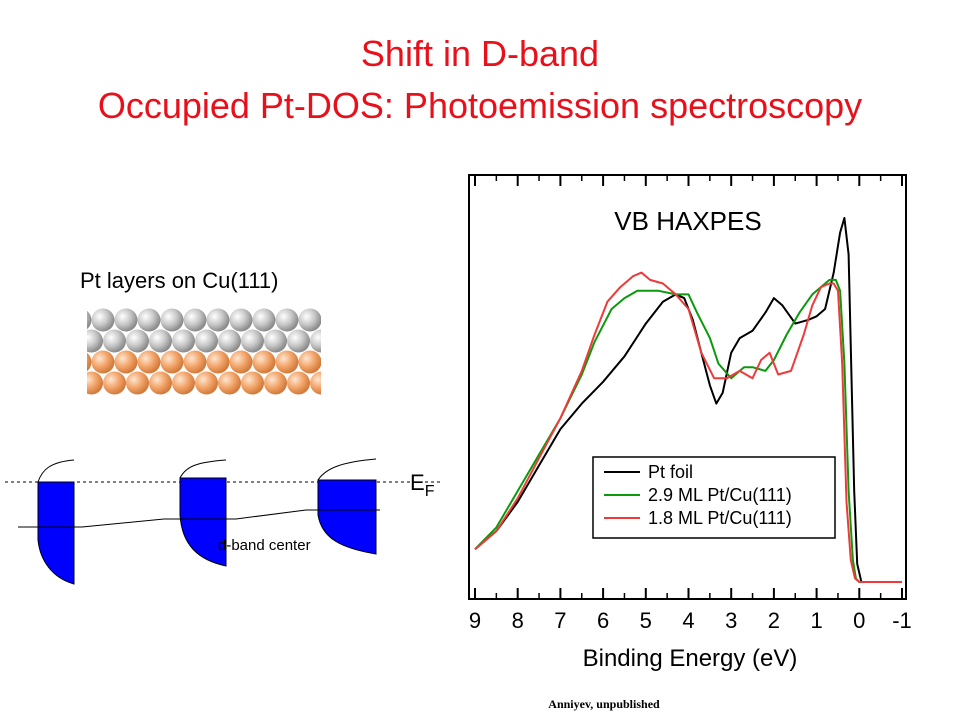  Describe the element at coordinates (264, 545) in the screenshot. I see `dband-center-label: d-band center` at that location.